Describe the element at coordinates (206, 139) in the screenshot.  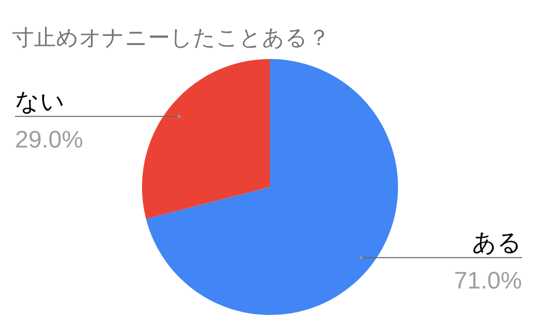
I see `pie-slice` at that location.